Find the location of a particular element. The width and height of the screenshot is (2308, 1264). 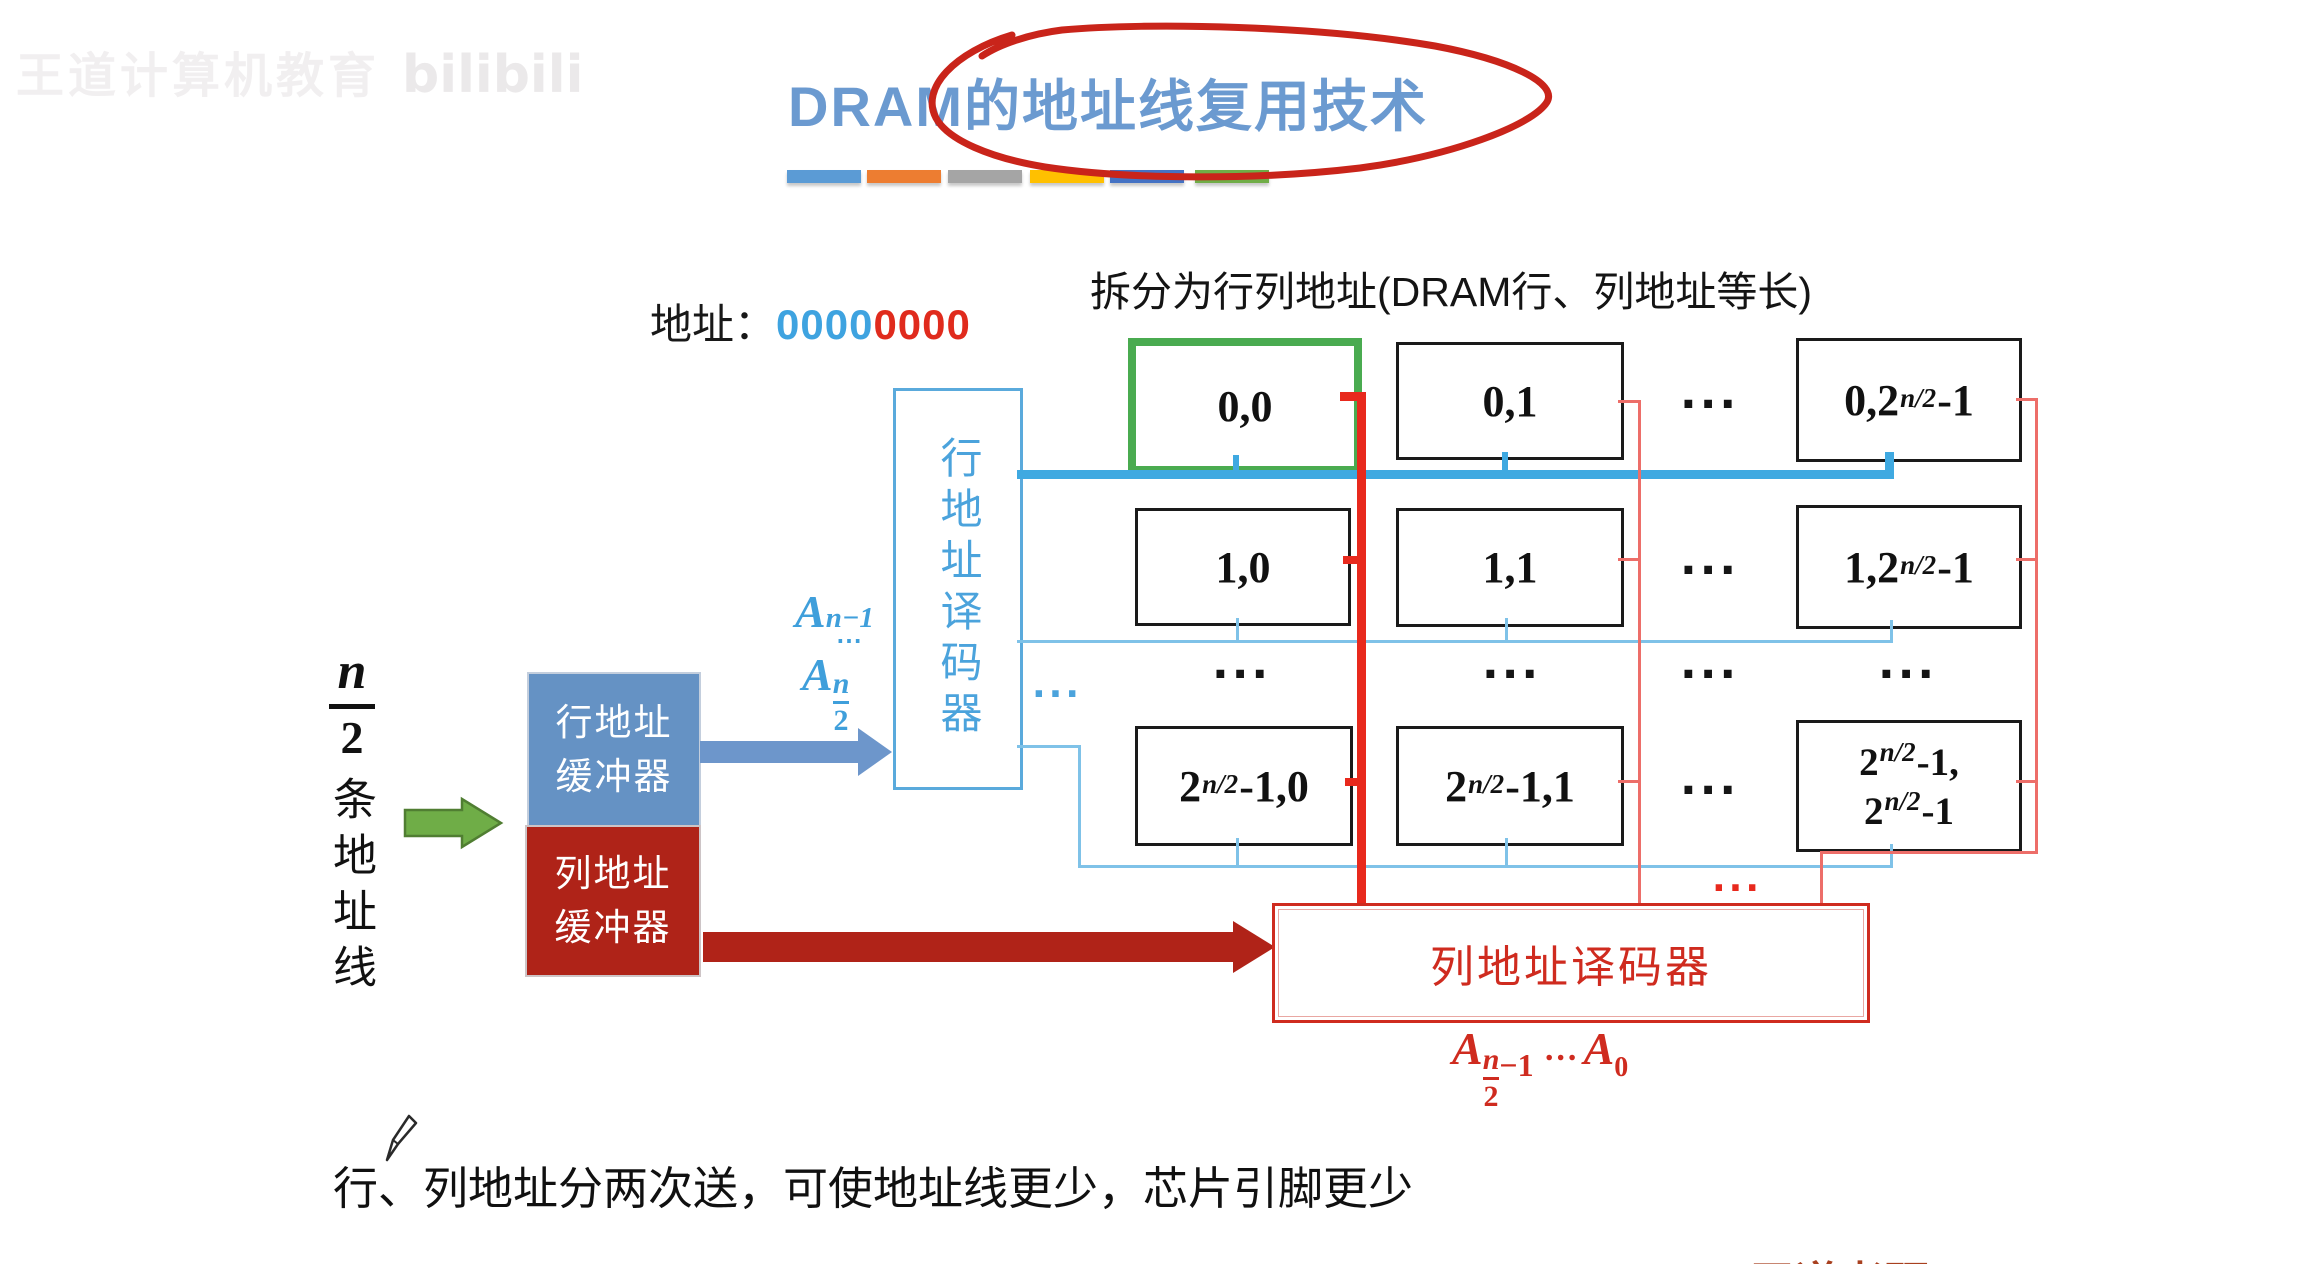

bitline-1-stub-r2 is located at coordinates (1629, 781).